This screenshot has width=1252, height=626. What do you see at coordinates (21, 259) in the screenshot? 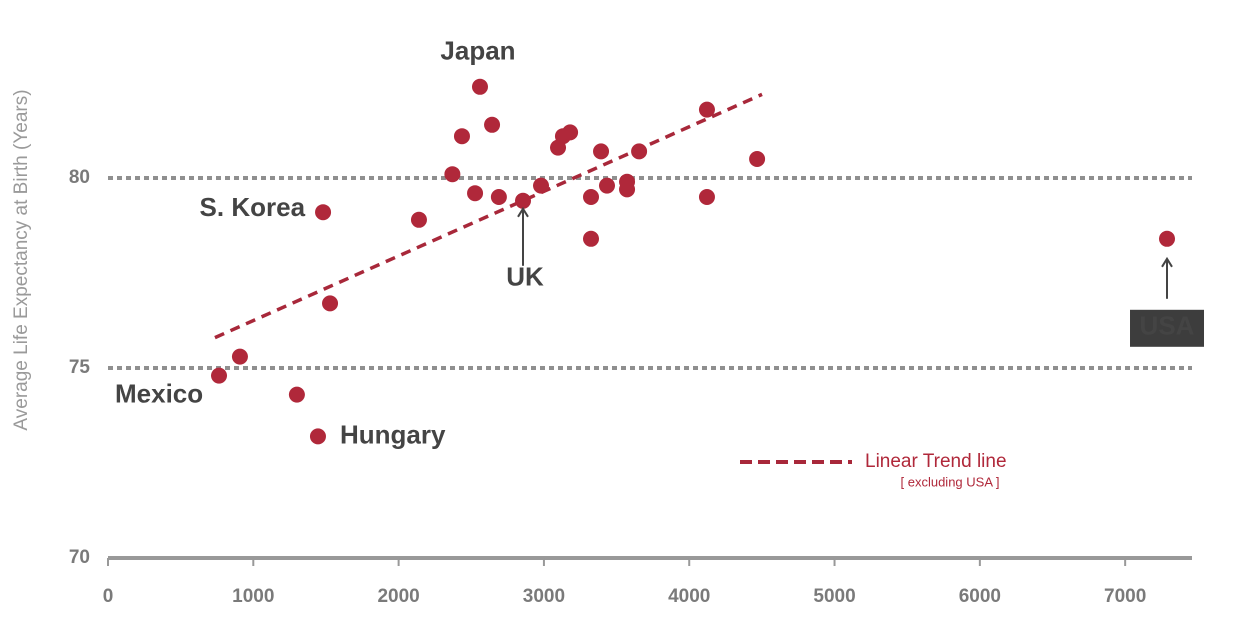
I see `y-axis-label: Average Life Expectancy at Birth (Years)` at bounding box center [21, 259].